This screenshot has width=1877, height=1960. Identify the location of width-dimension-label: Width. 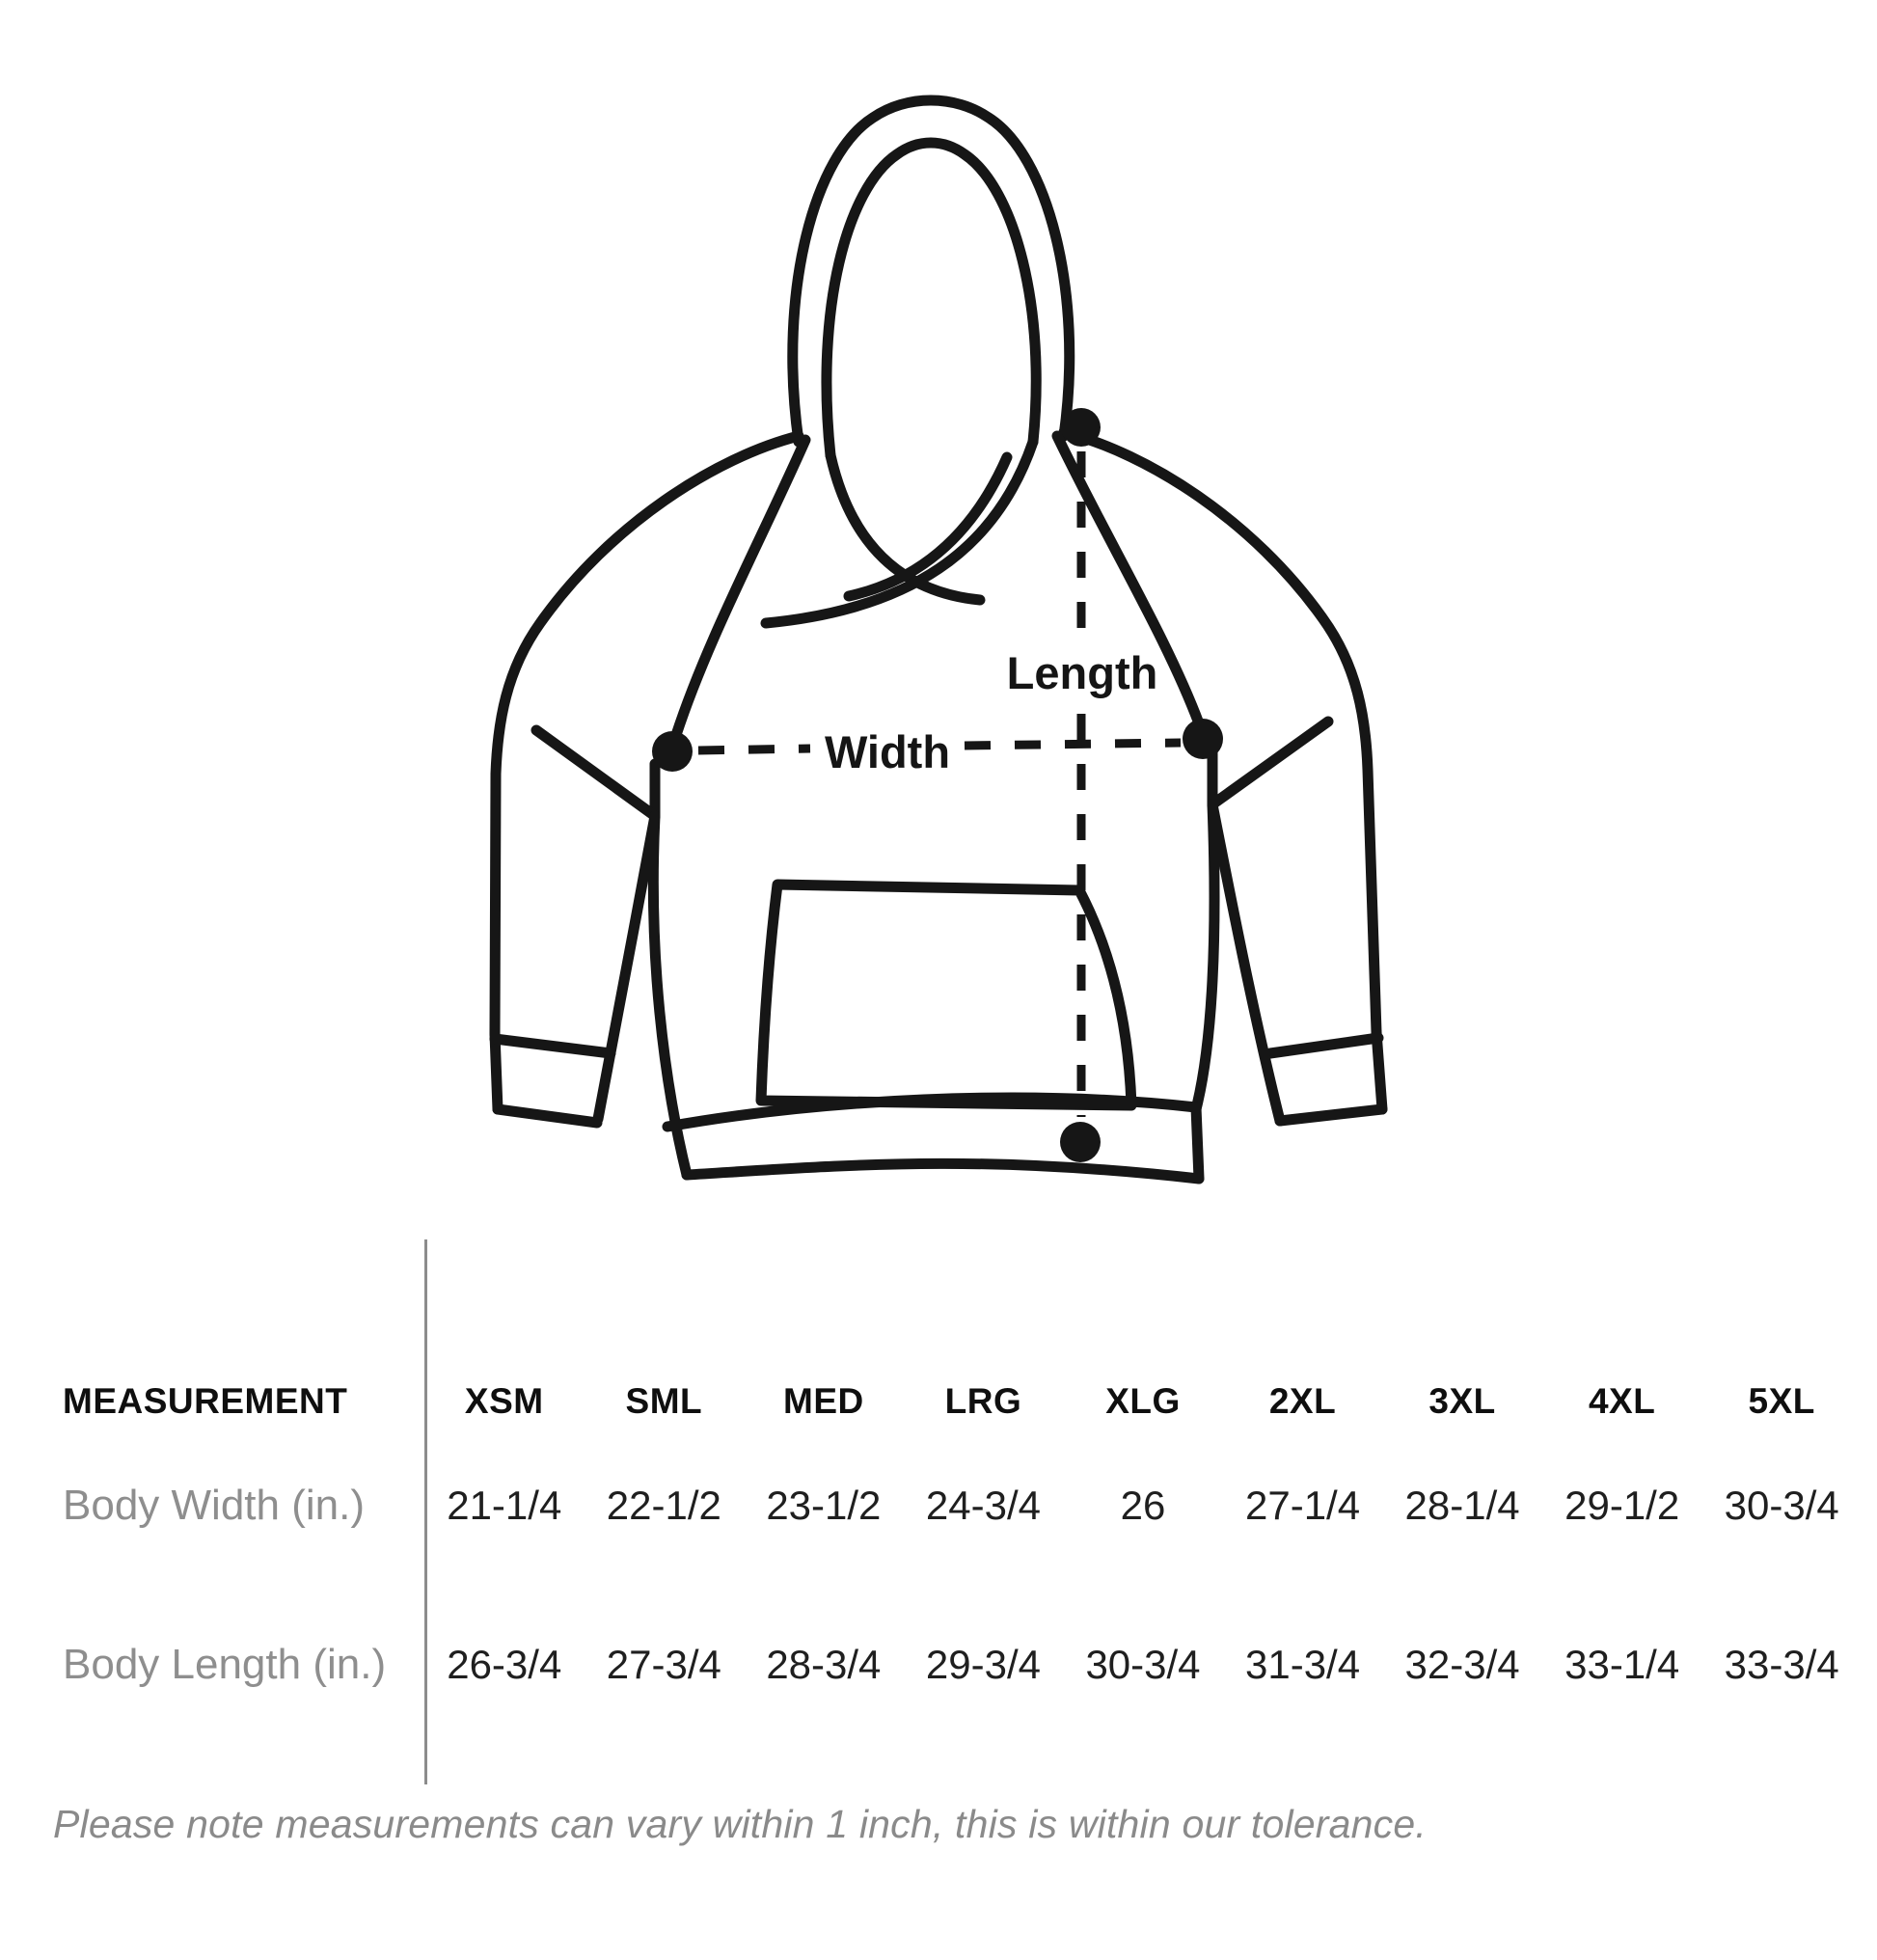
(887, 751).